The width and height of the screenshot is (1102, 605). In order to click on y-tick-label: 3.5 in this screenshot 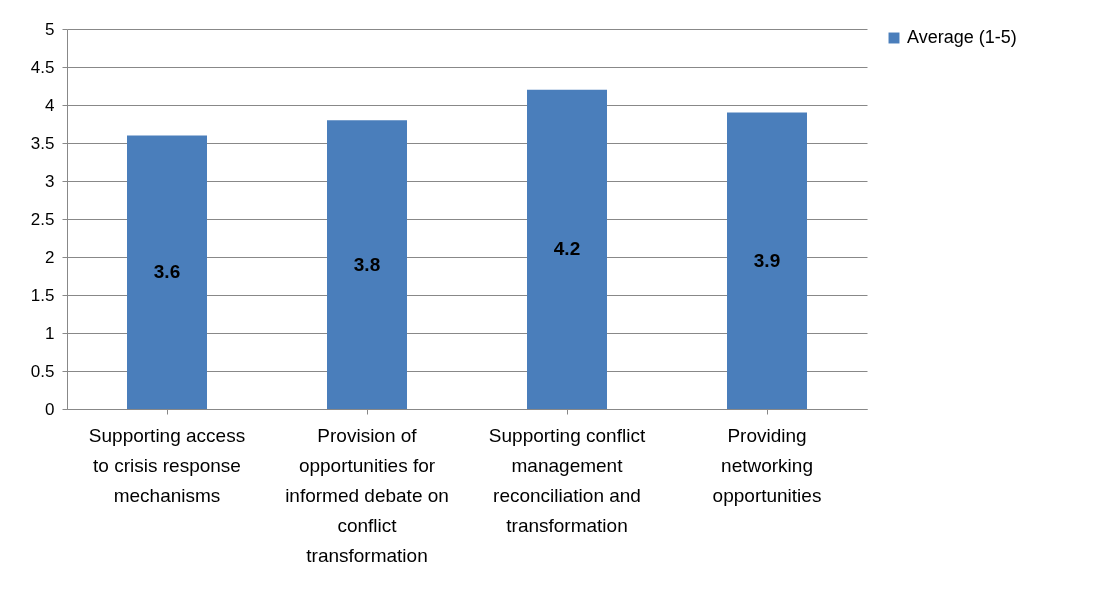, I will do `click(42, 143)`.